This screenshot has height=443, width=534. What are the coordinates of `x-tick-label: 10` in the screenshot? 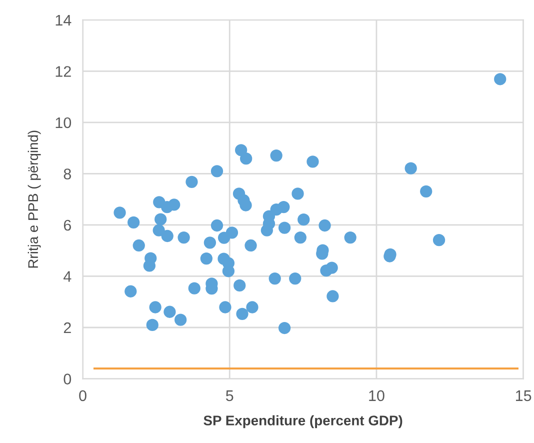 It's located at (376, 396).